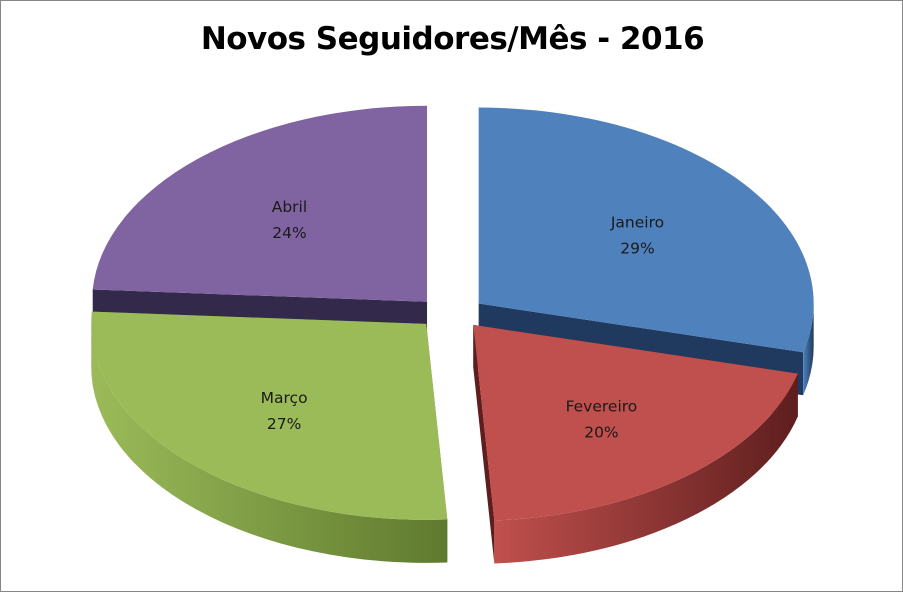 Image resolution: width=903 pixels, height=593 pixels. What do you see at coordinates (452, 39) in the screenshot?
I see `chart-title: Novos Seguidores/Mês - 2016` at bounding box center [452, 39].